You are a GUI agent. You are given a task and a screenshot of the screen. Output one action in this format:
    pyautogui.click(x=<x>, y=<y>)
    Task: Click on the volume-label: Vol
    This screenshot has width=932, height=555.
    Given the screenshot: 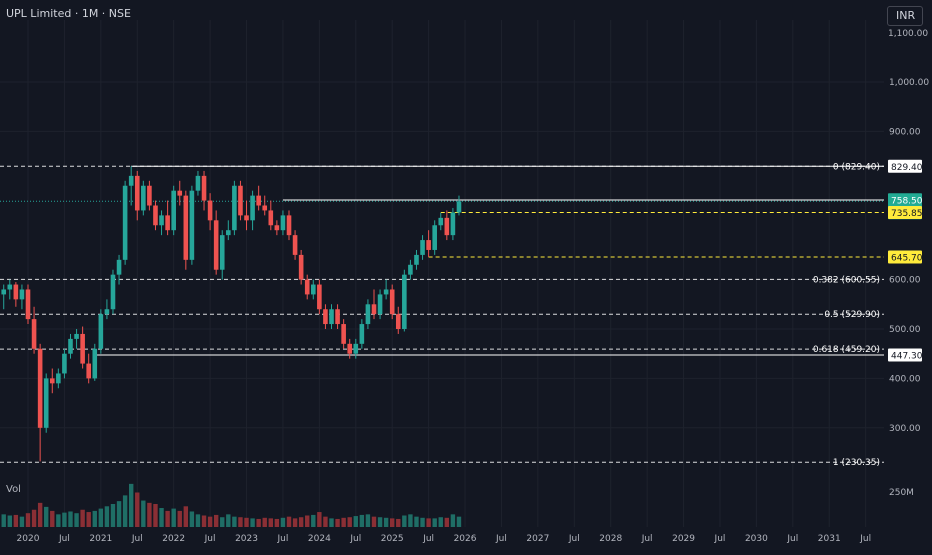 What is the action you would take?
    pyautogui.click(x=13, y=489)
    